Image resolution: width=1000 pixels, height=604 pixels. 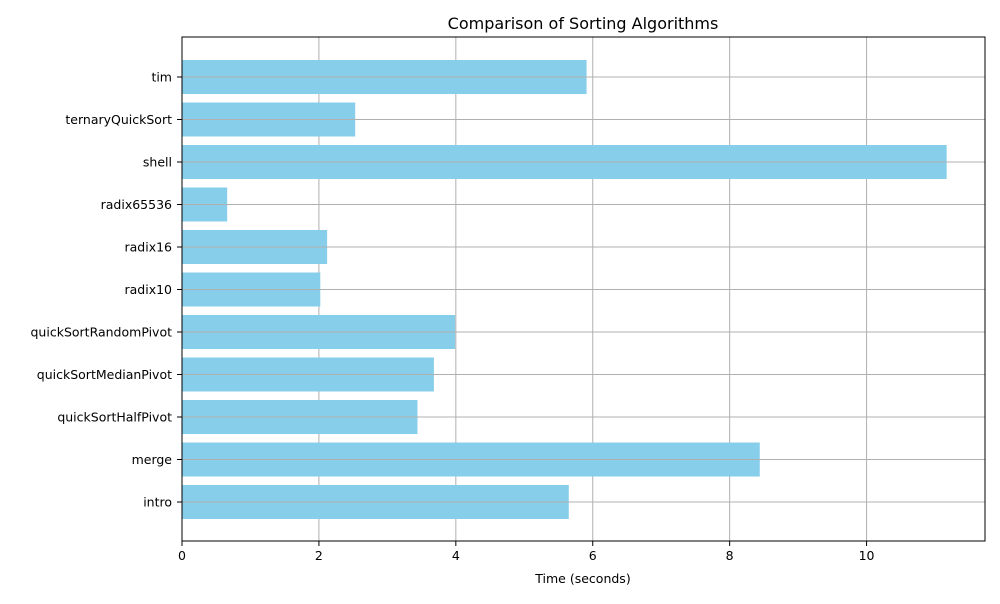 I want to click on chart-title: Comparison of Sorting Algorithms, so click(x=583, y=23).